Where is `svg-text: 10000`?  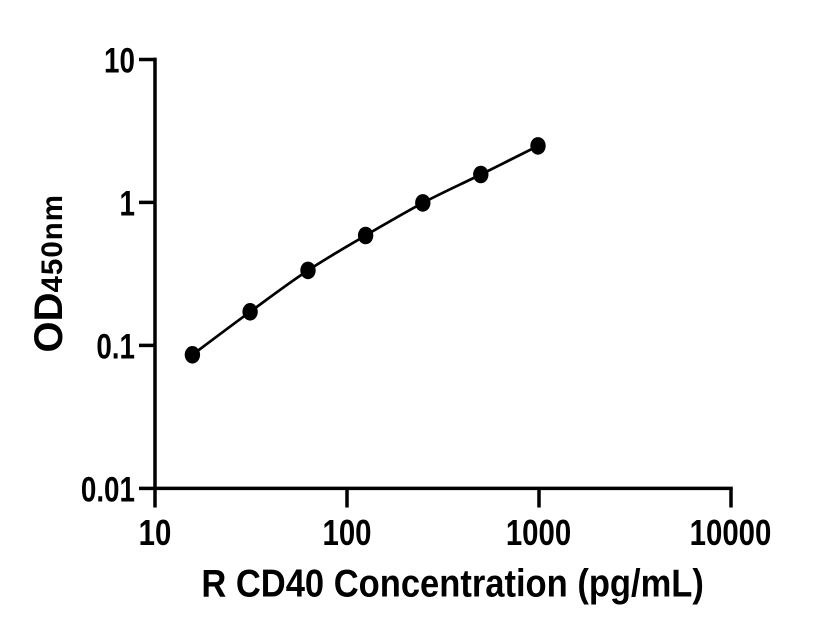
svg-text: 10000 is located at coordinates (731, 533).